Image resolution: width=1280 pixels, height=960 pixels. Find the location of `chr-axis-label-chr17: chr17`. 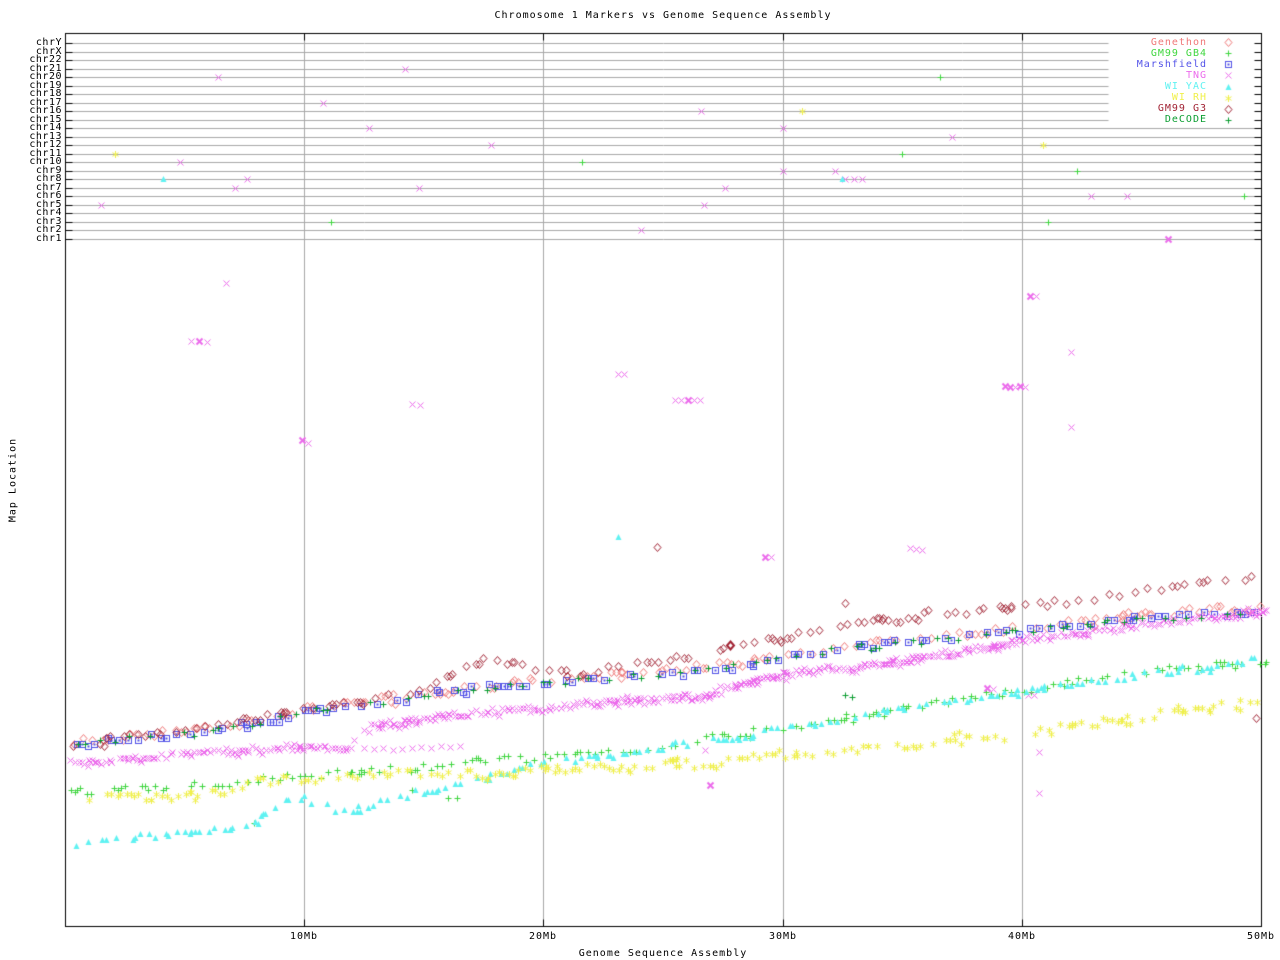

chr-axis-label-chr17: chr17 is located at coordinates (45, 102).